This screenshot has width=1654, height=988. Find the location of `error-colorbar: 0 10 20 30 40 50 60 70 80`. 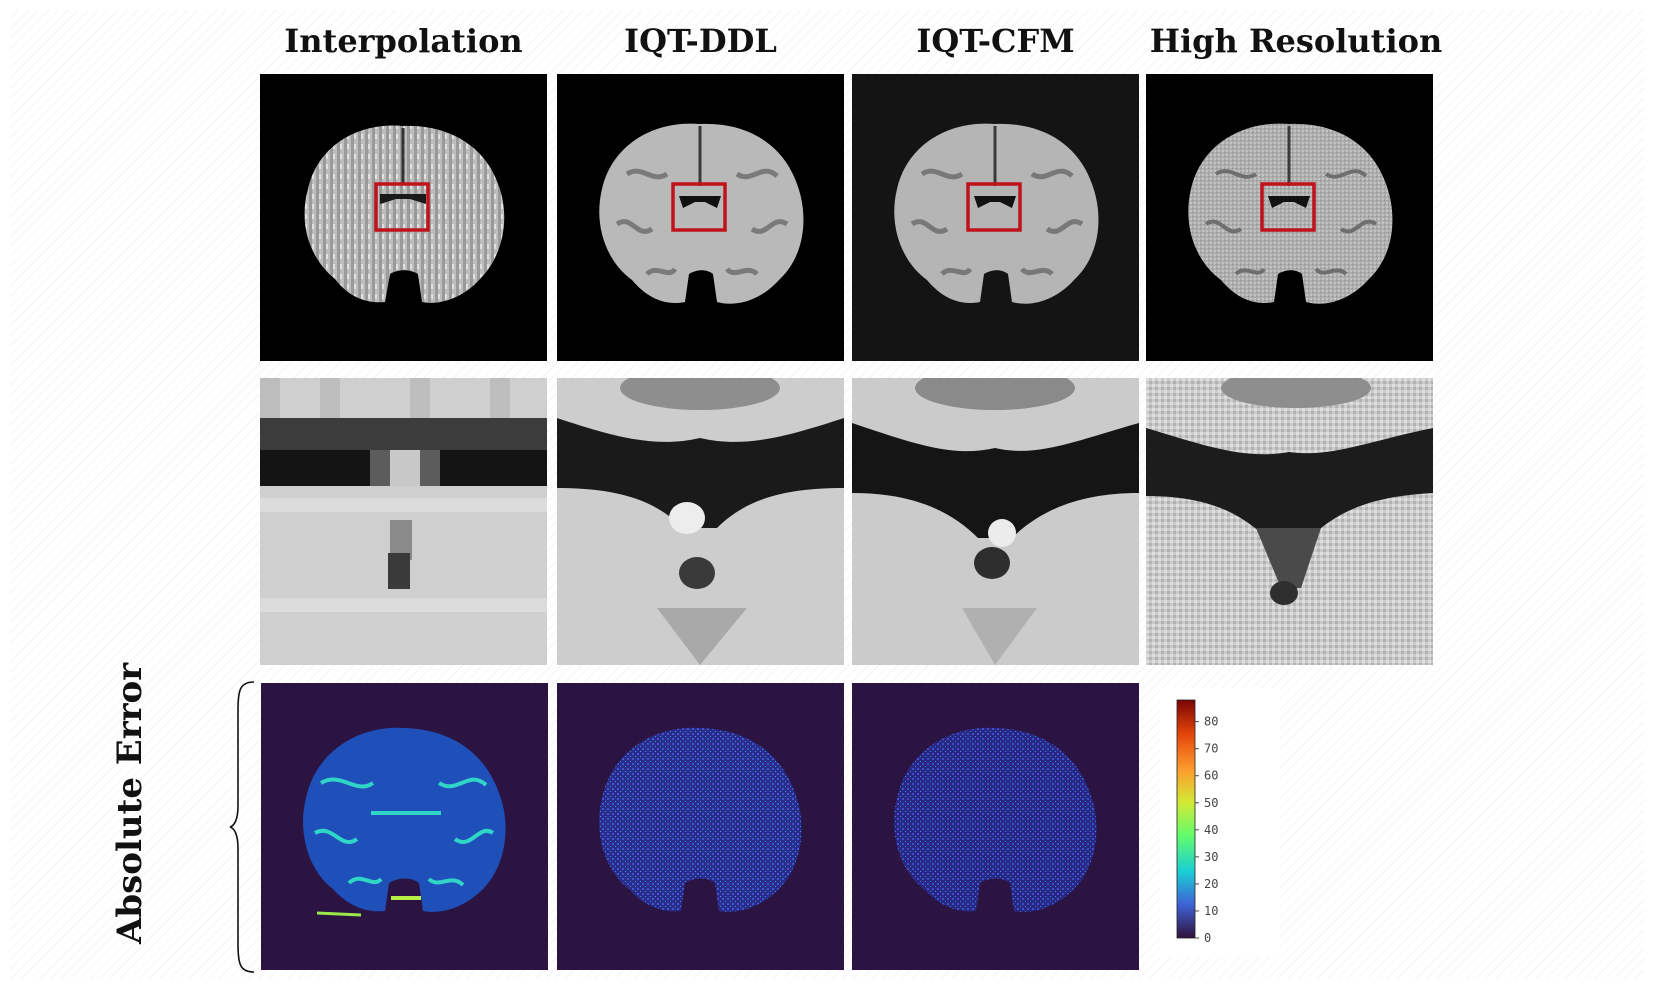

error-colorbar: 0 10 20 30 40 50 60 70 80 is located at coordinates (1220, 823).